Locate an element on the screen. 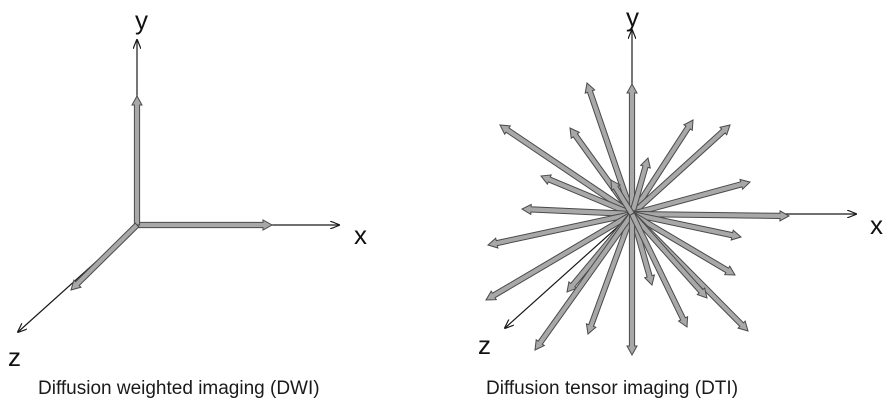  dti-caption: Diffusion tensor imaging (DTI) is located at coordinates (612, 388).